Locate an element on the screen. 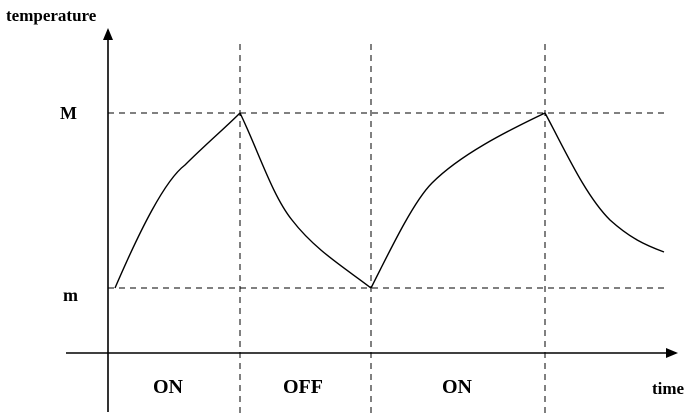 Image resolution: width=694 pixels, height=418 pixels. y-axis-label: temperature is located at coordinates (51, 15).